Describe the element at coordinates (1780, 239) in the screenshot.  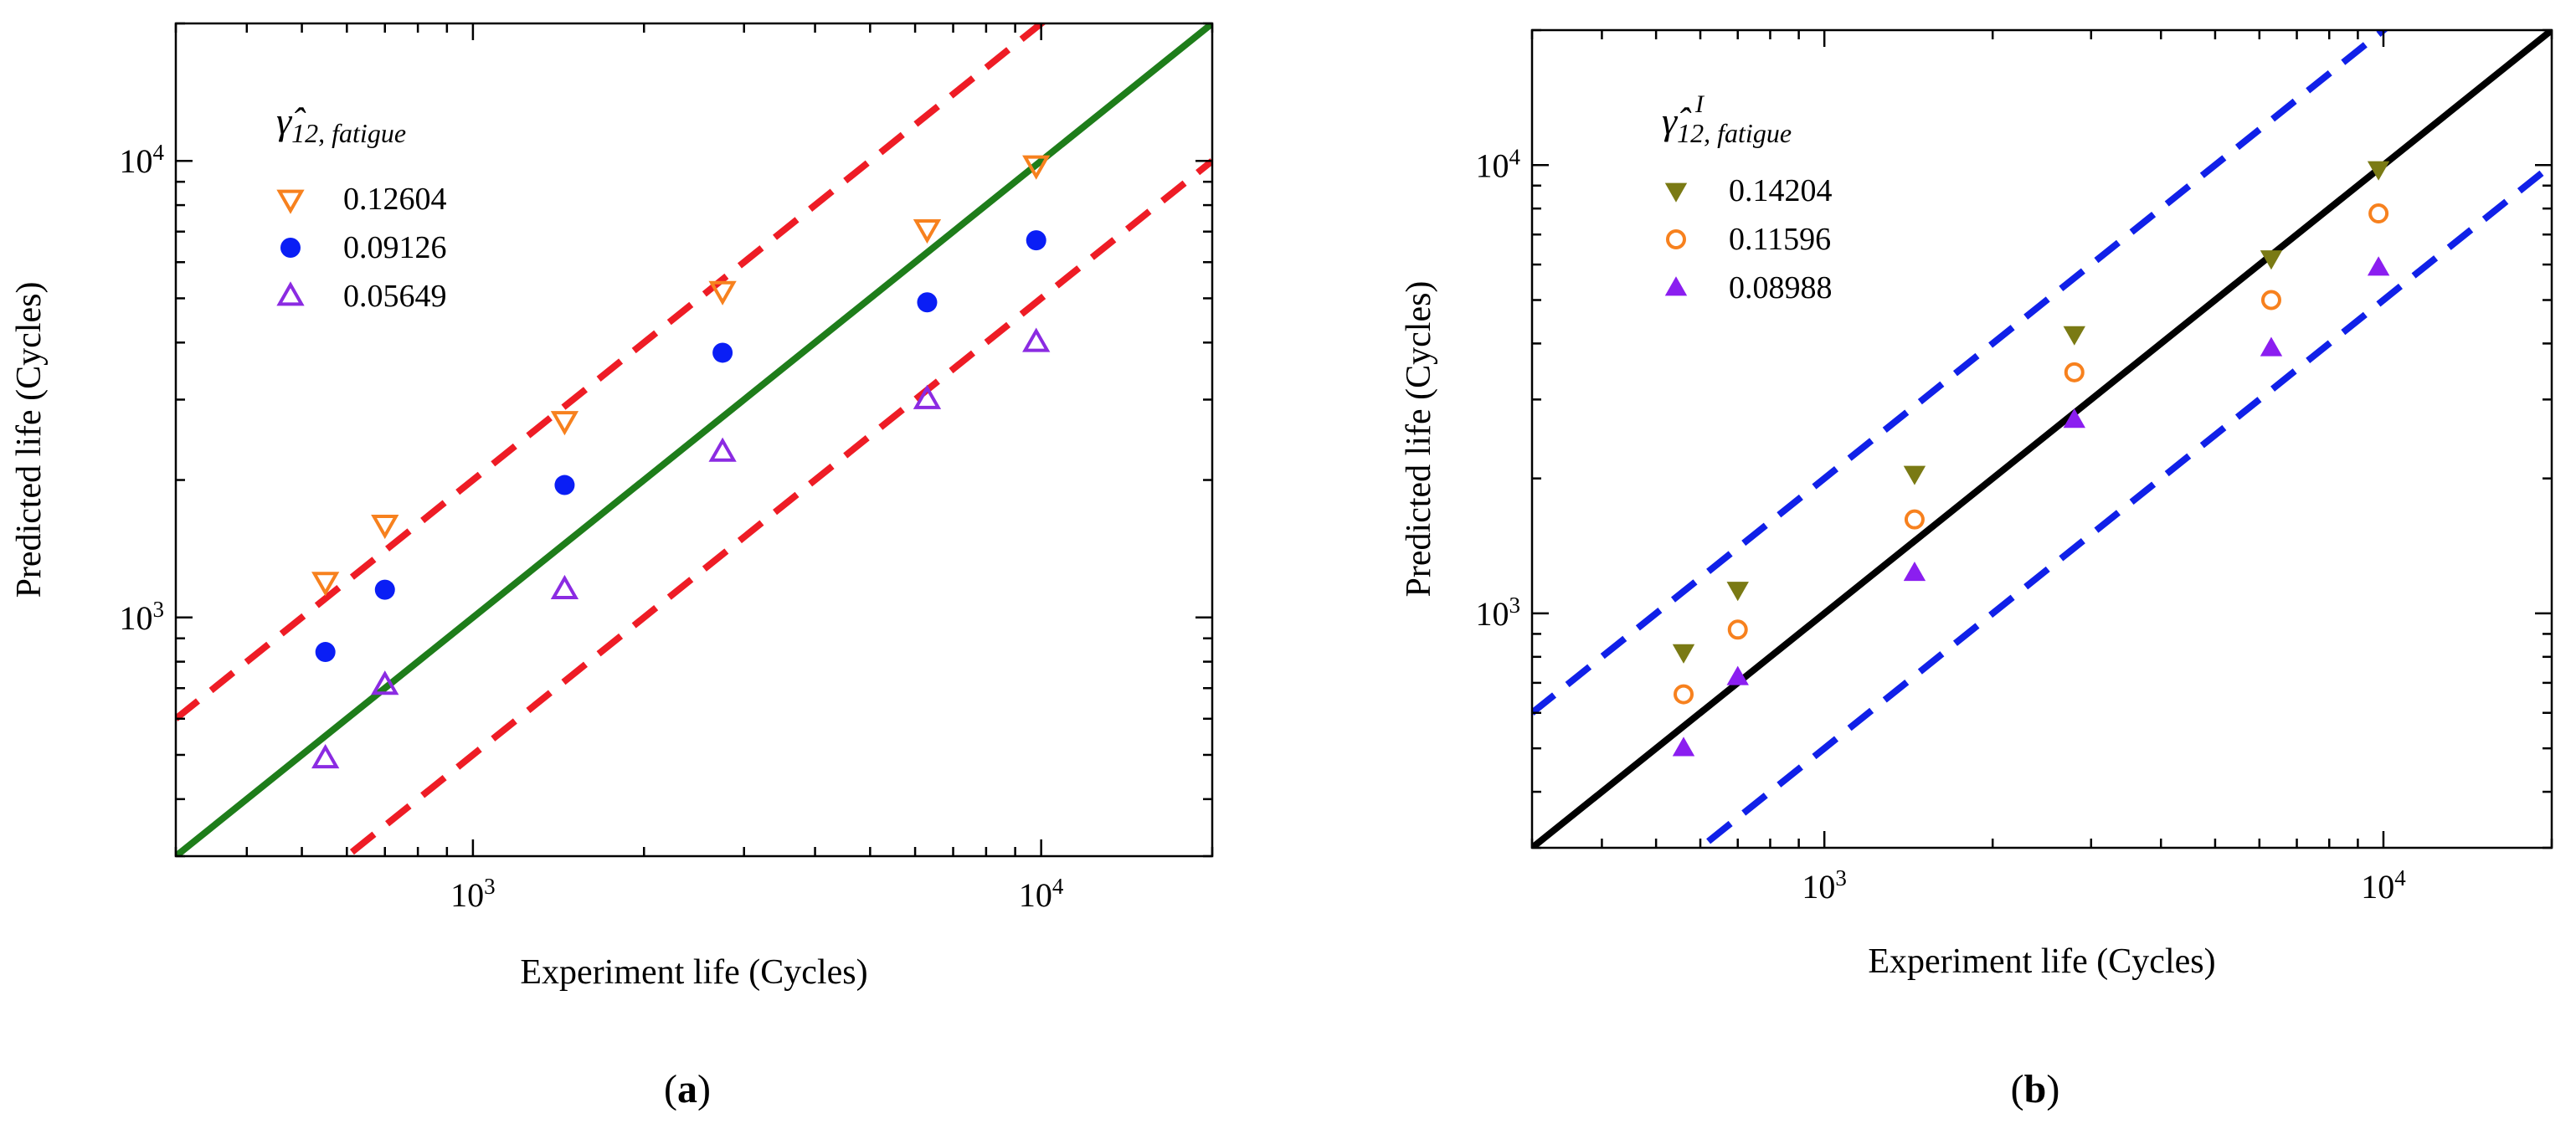
I see `legend-entry-label: 0.11596` at that location.